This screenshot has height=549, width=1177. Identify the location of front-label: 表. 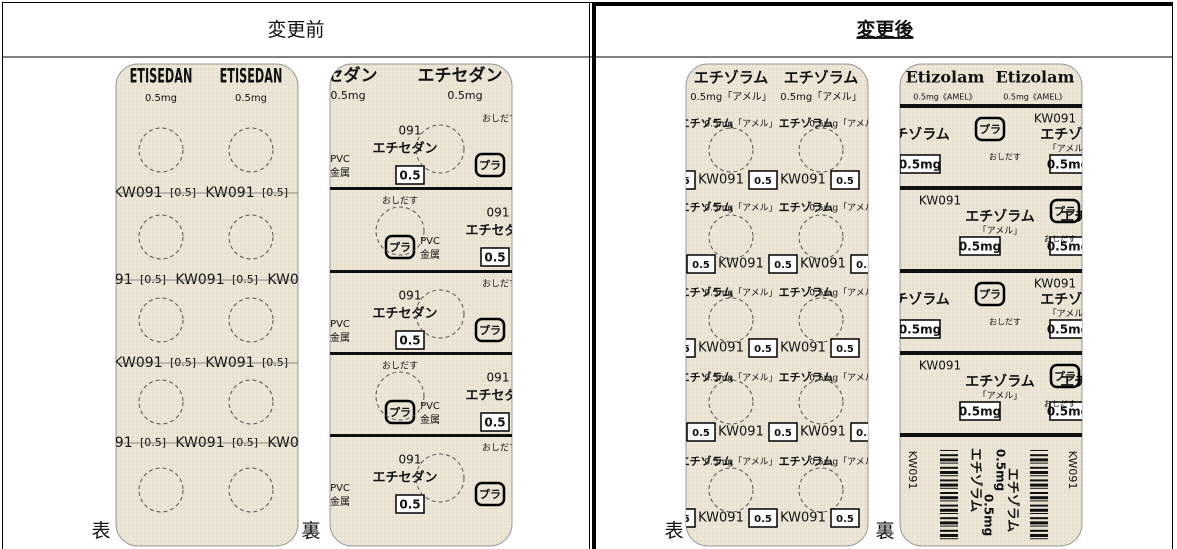
(100, 531).